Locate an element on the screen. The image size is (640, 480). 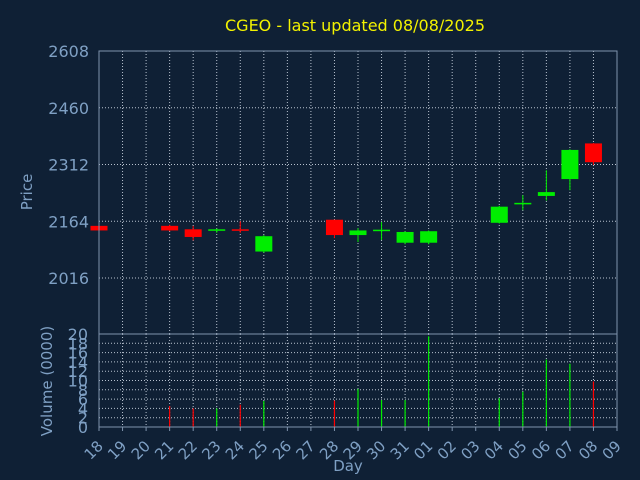
volume-tick-label: 18 is located at coordinates (78, 343).